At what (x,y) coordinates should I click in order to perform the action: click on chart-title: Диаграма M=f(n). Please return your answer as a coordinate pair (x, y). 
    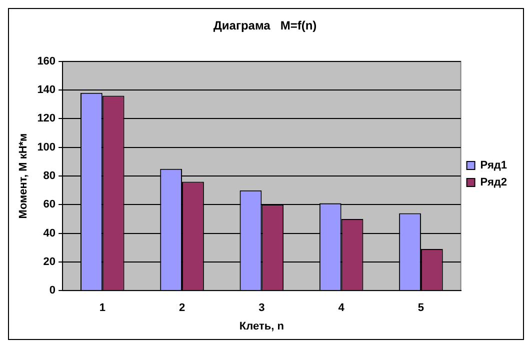
    Looking at the image, I should click on (265, 25).